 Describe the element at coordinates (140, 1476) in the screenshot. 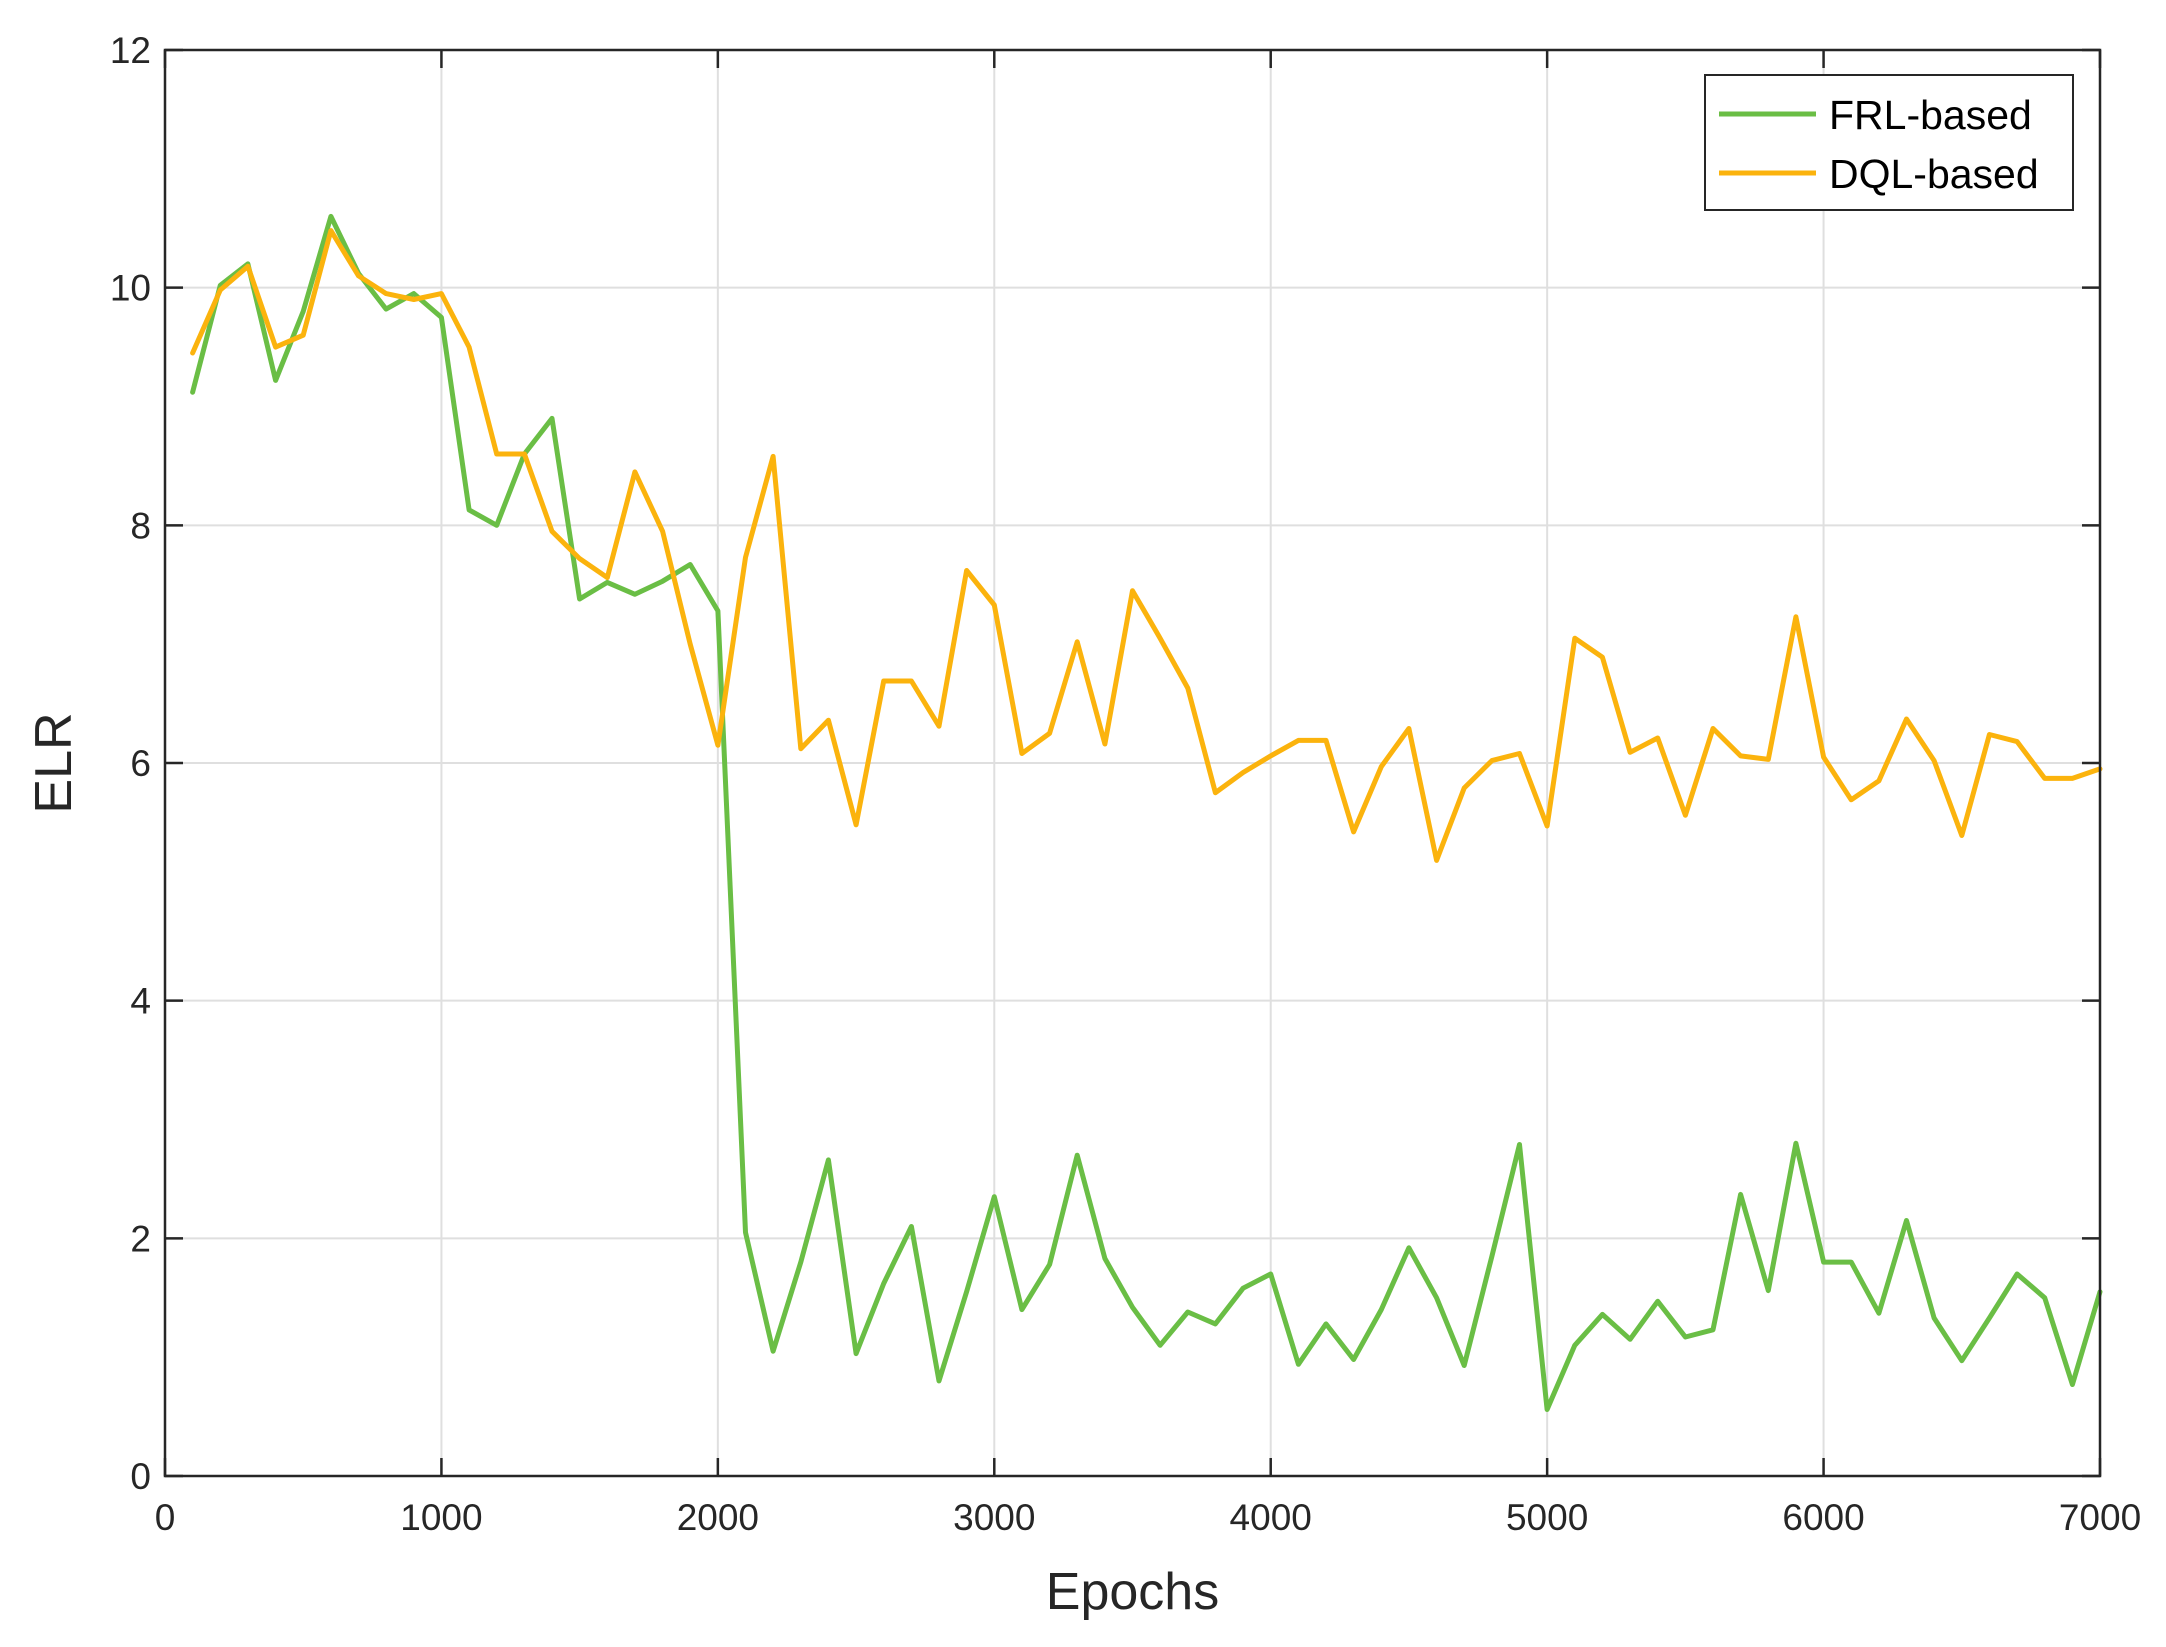

I see `y-tick-label: 0` at that location.